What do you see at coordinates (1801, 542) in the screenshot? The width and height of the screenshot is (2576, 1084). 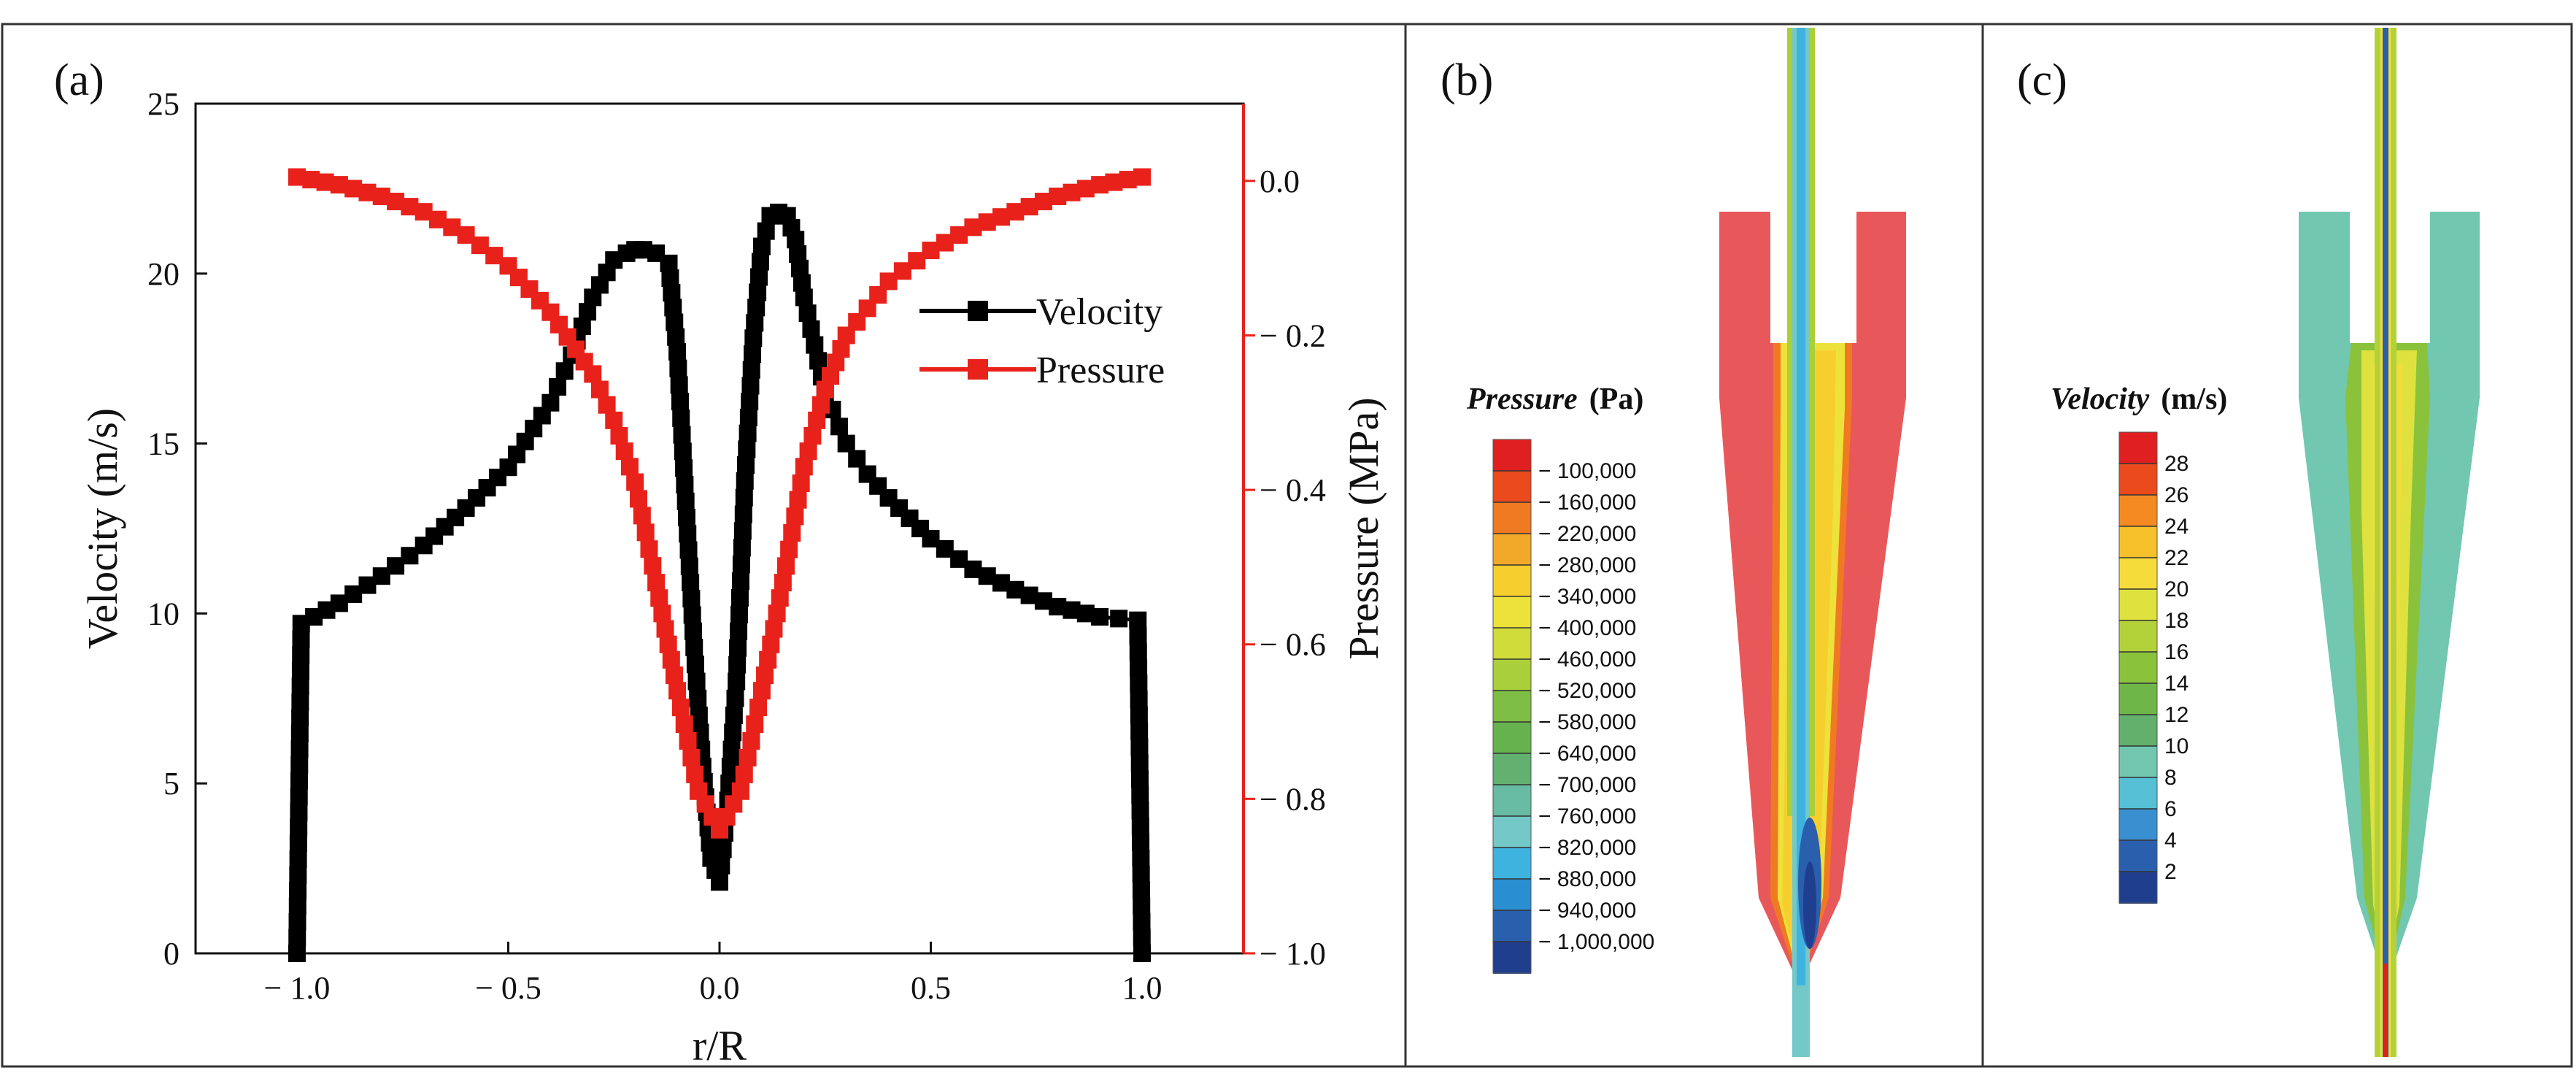 I see `pressure-air-core` at bounding box center [1801, 542].